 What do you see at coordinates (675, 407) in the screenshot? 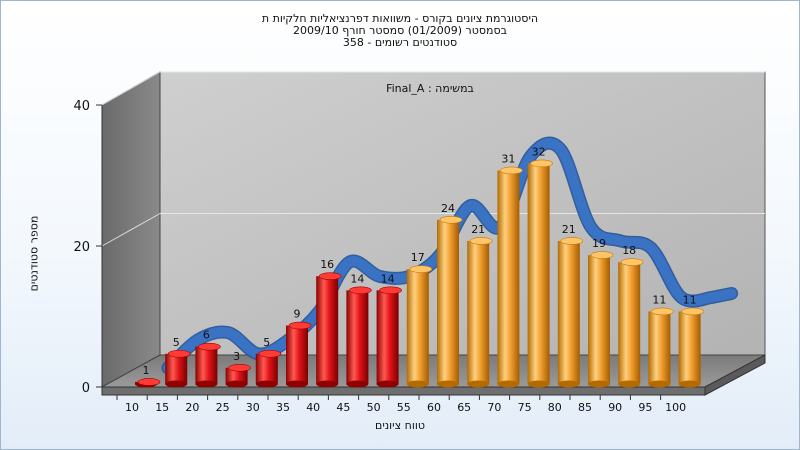
I see `x-tick-label: 100` at bounding box center [675, 407].